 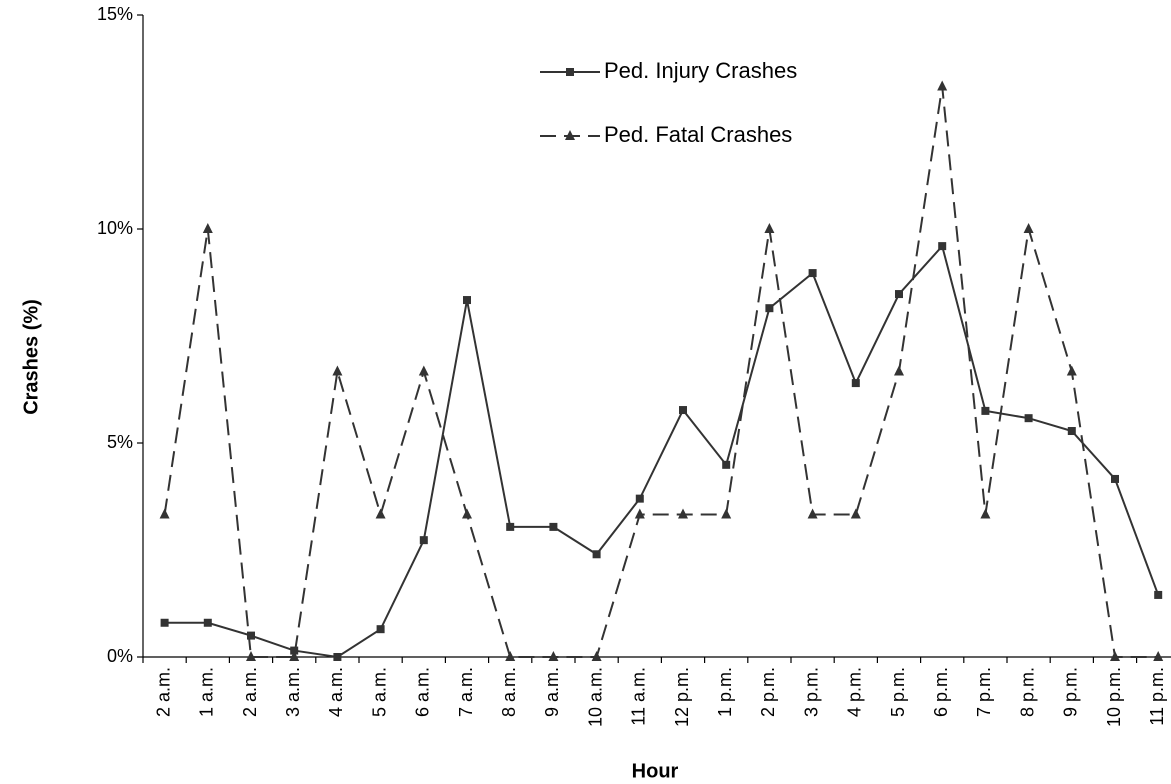 I want to click on x-tick-label: 9 a.m., so click(x=552, y=692).